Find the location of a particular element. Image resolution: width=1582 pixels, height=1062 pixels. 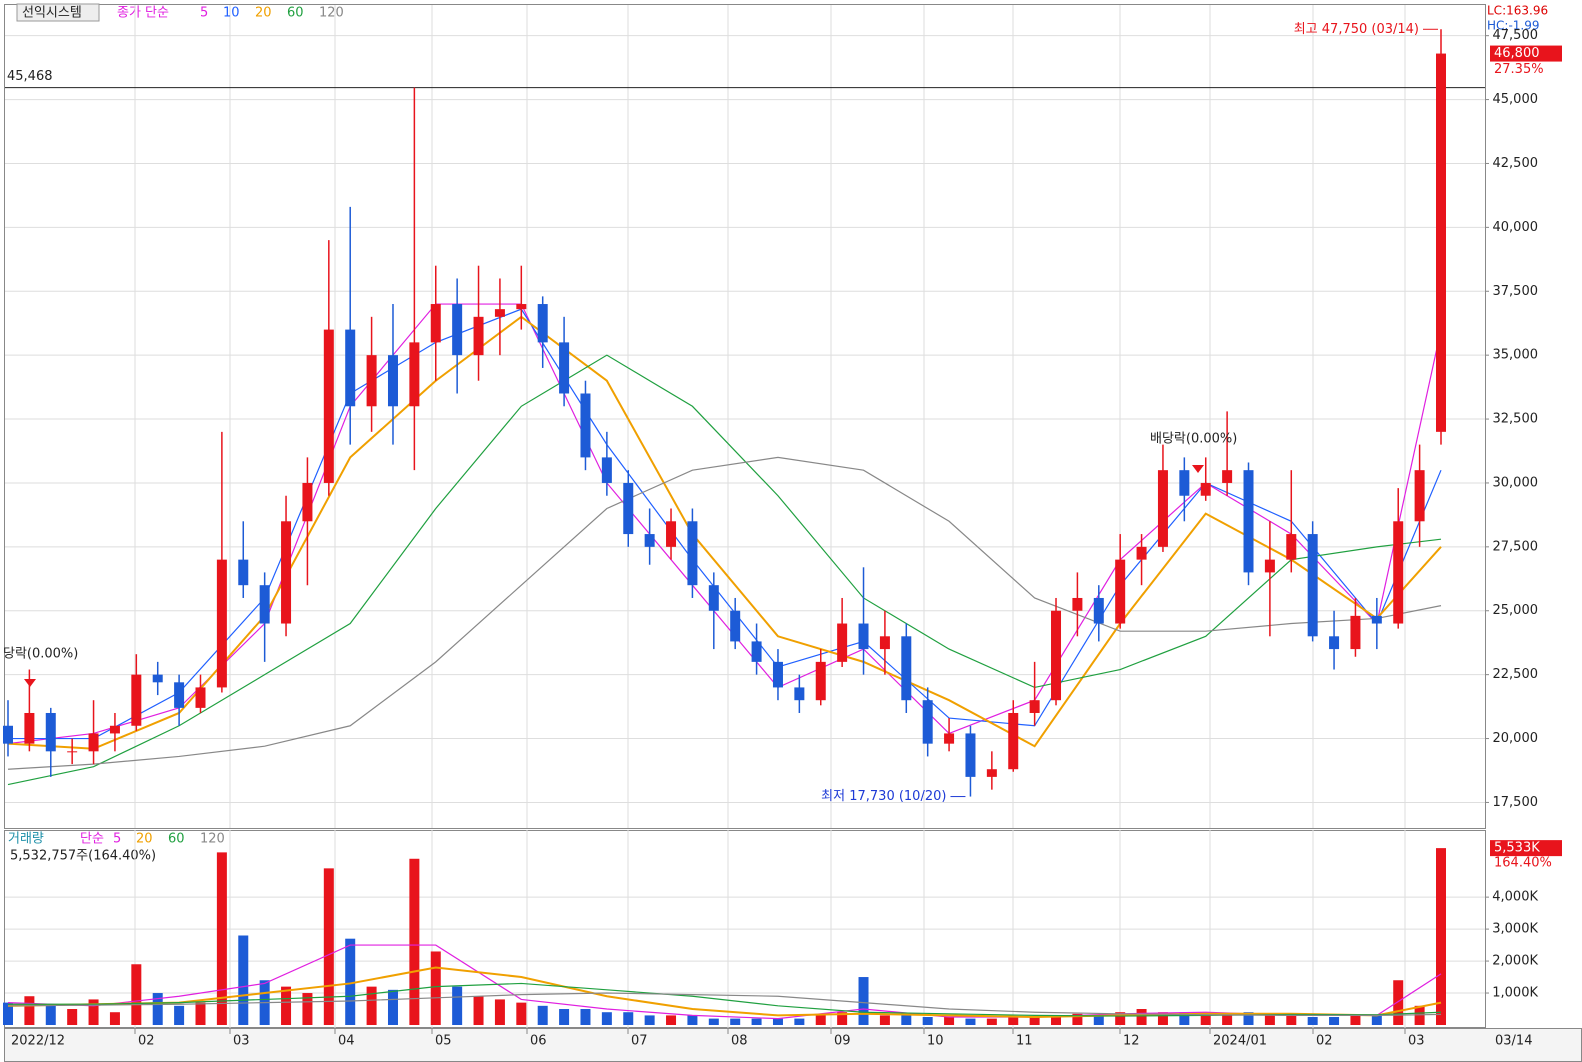

y-tick-label: 42,500 is located at coordinates (1516, 163).